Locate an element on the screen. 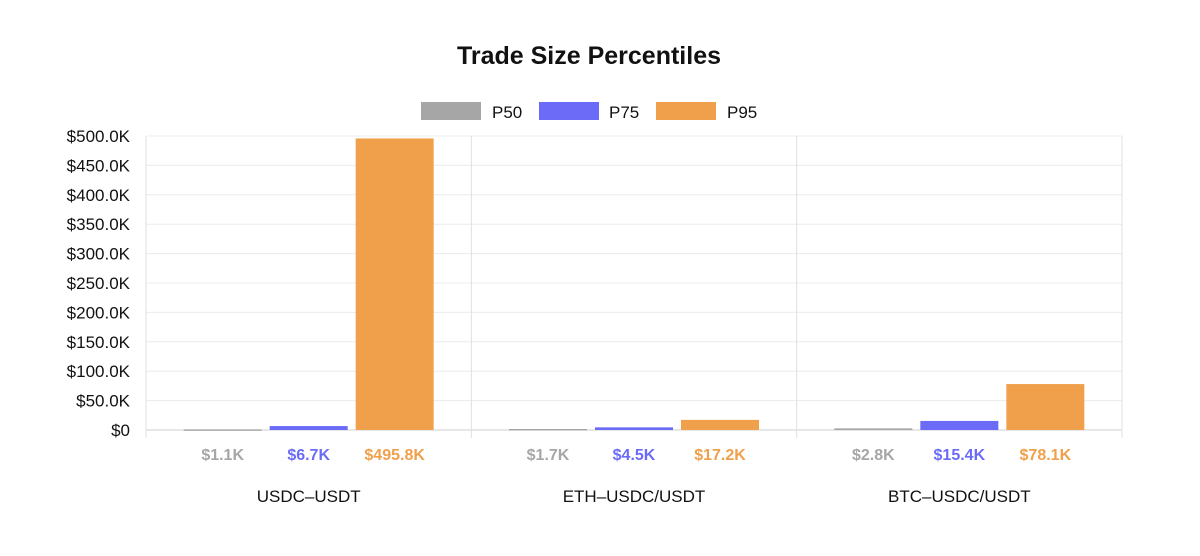 The width and height of the screenshot is (1200, 556). y-tick-label: $150.0K is located at coordinates (99, 342).